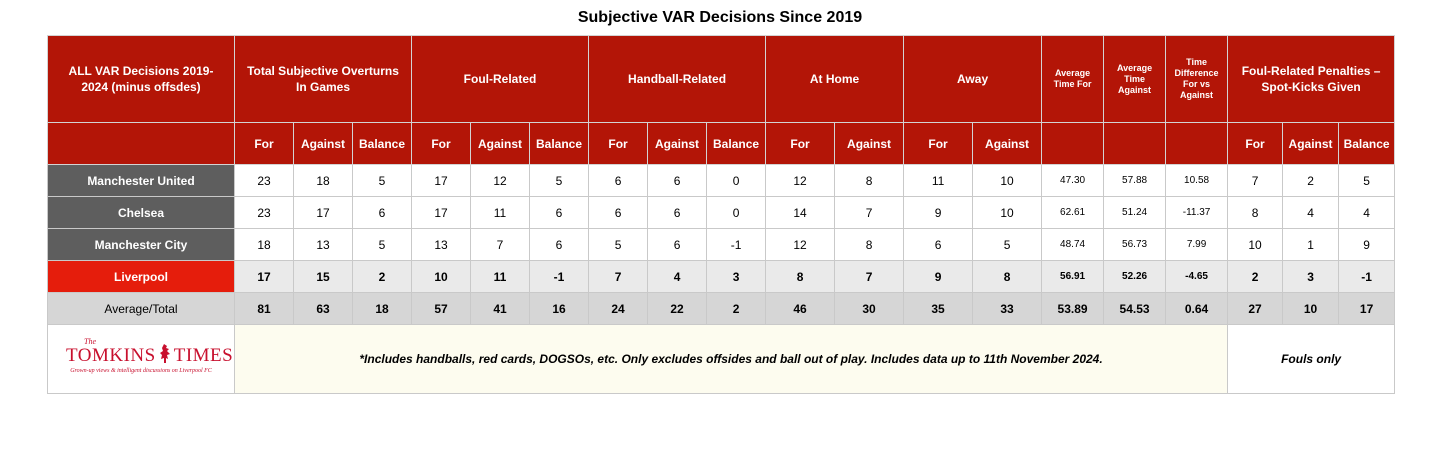 The image size is (1456, 449). Describe the element at coordinates (90, 341) in the screenshot. I see `logo-the-text: The` at that location.